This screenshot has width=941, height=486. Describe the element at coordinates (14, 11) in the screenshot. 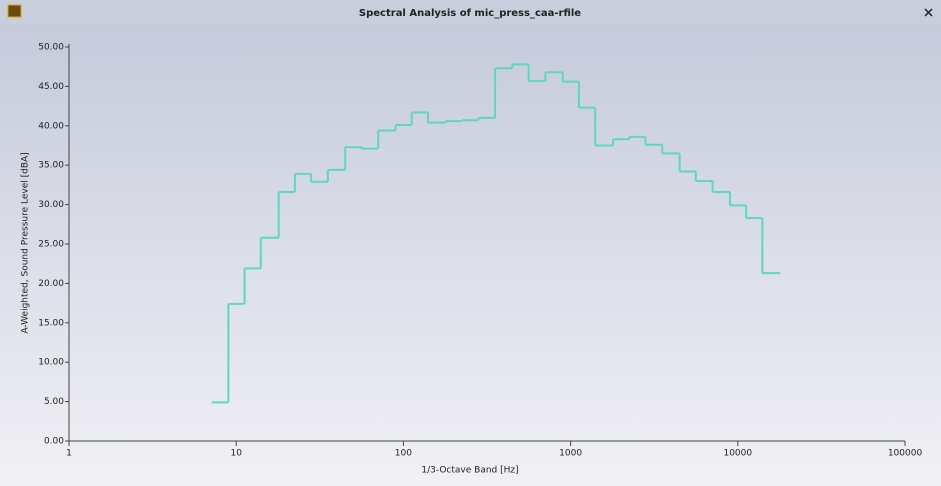

I see `app-icon` at that location.